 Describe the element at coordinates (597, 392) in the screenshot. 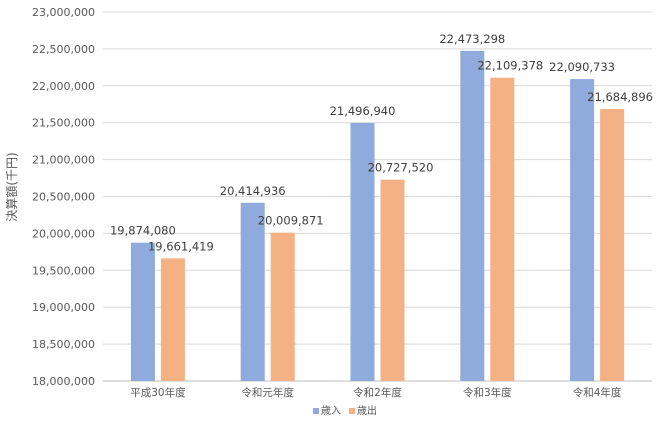

I see `x-tick-label: 令和4年度` at that location.